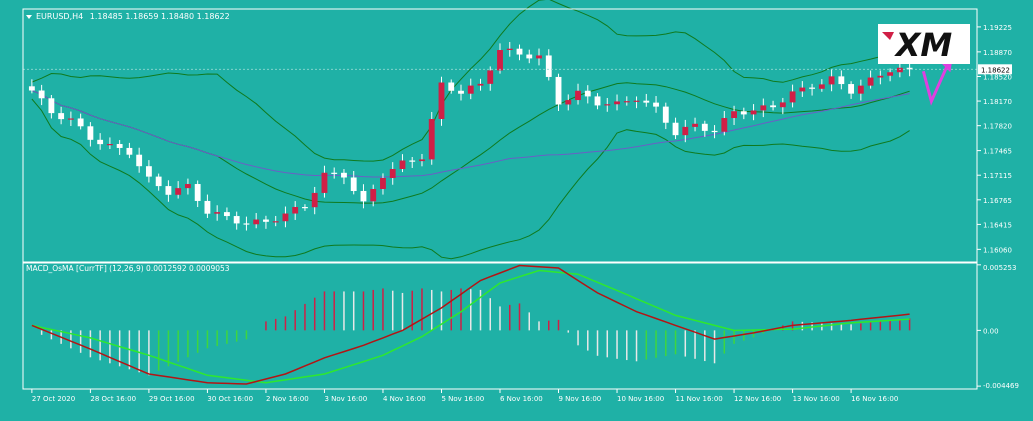 The width and height of the screenshot is (1033, 421). Describe the element at coordinates (816, 399) in the screenshot. I see `x-tick-label: 13 Nov 16:00` at that location.